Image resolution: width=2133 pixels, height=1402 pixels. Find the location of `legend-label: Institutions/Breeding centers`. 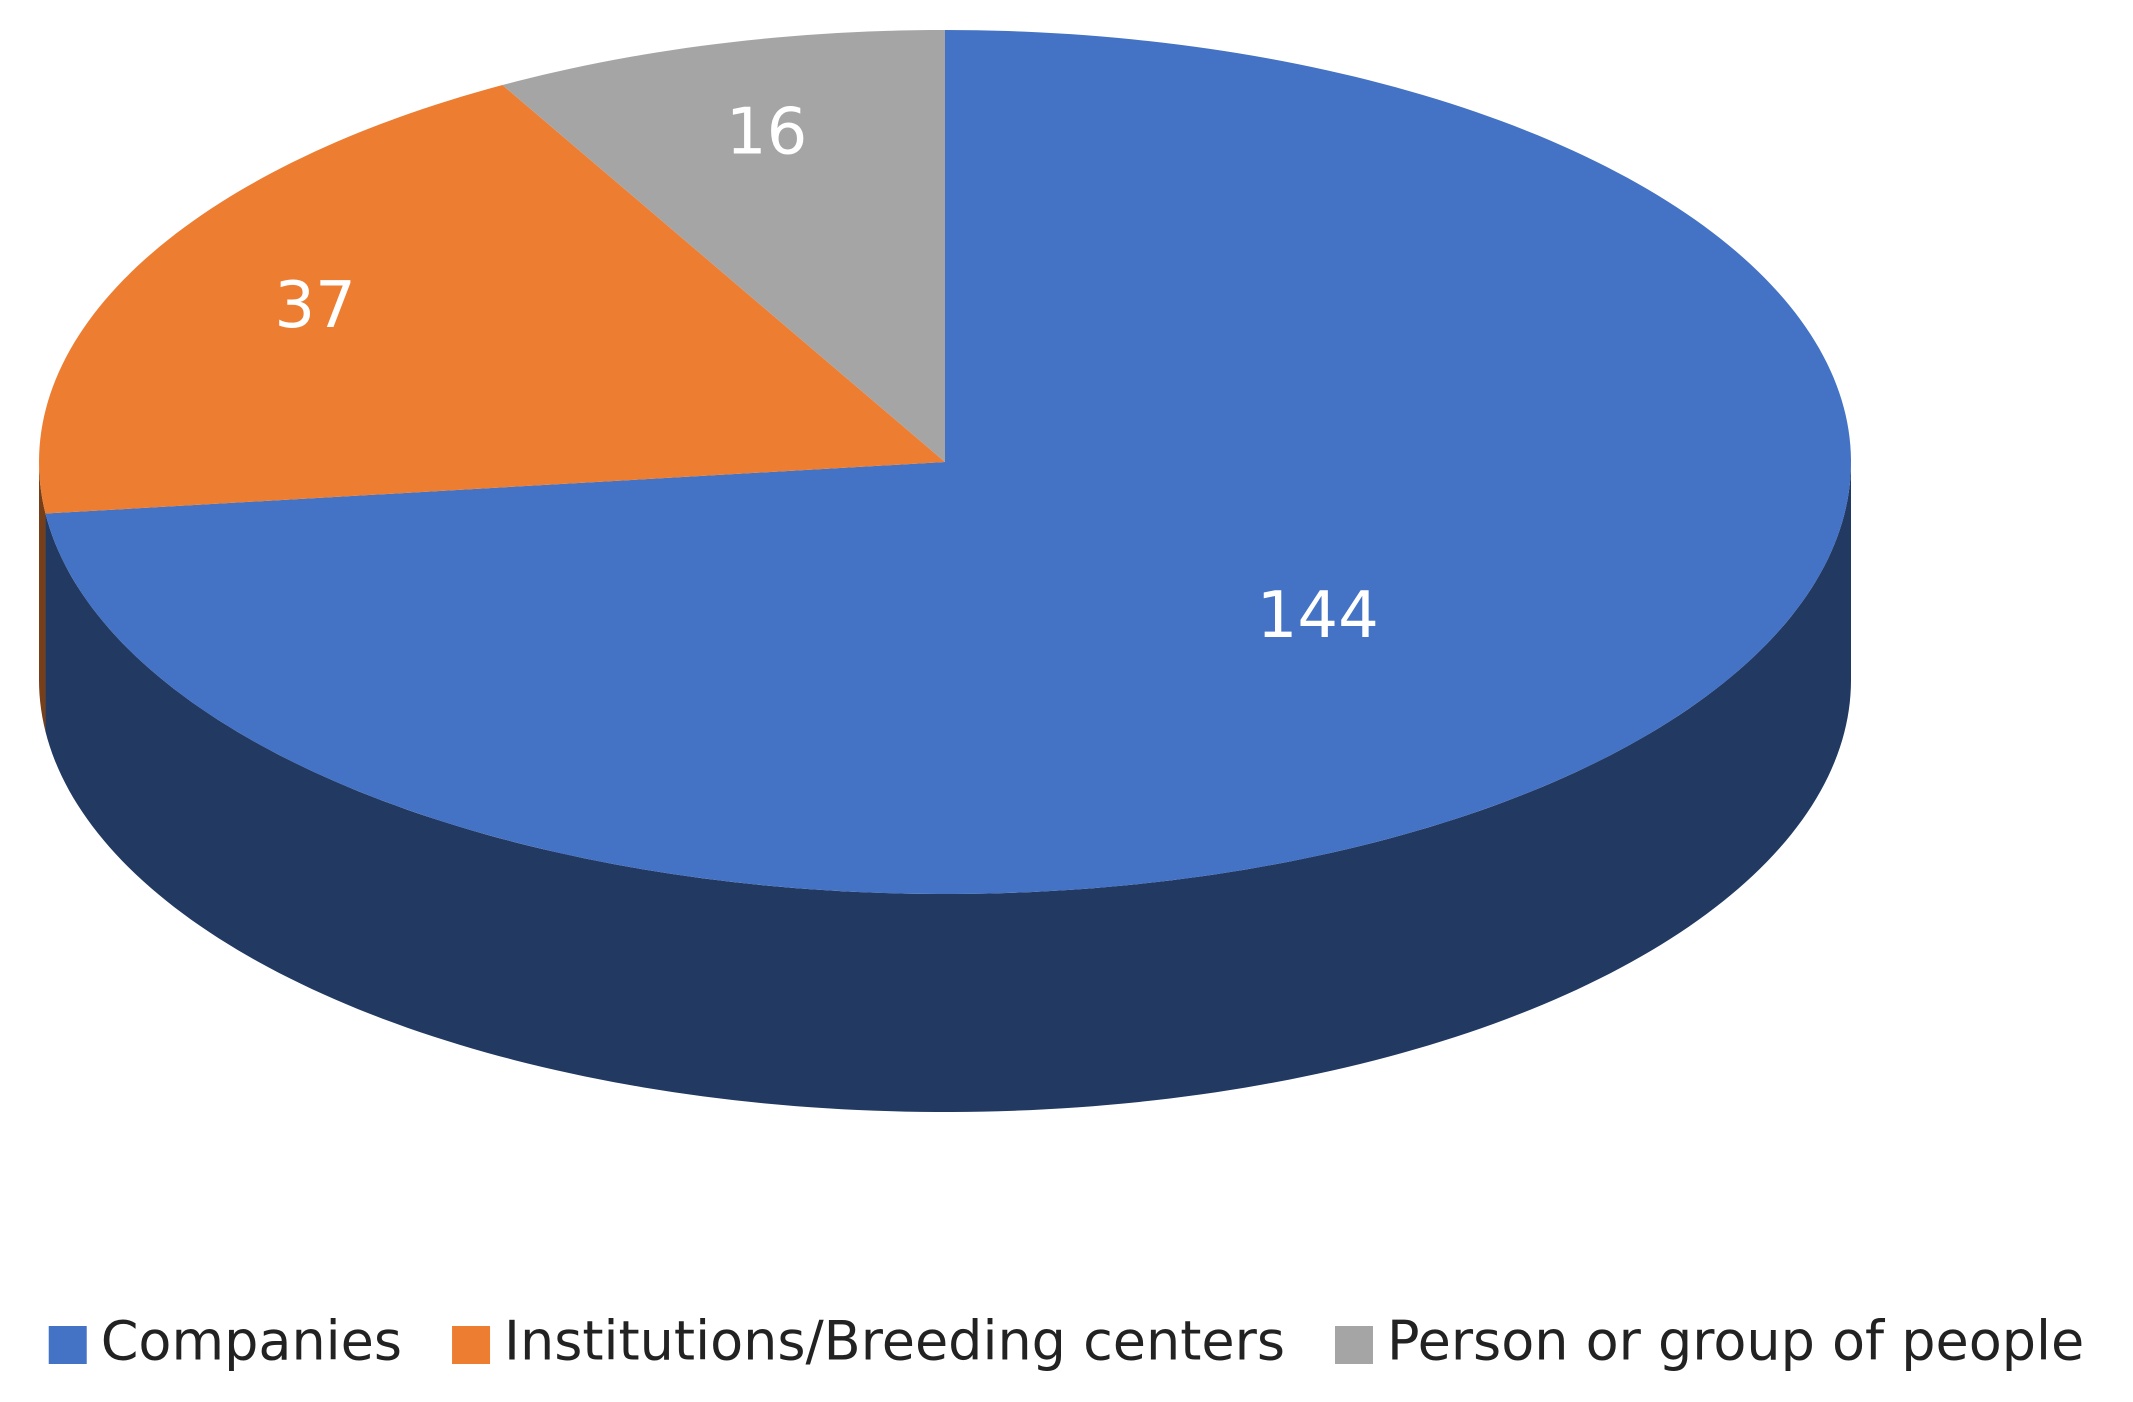

legend-label: Institutions/Breeding centers is located at coordinates (894, 1341).